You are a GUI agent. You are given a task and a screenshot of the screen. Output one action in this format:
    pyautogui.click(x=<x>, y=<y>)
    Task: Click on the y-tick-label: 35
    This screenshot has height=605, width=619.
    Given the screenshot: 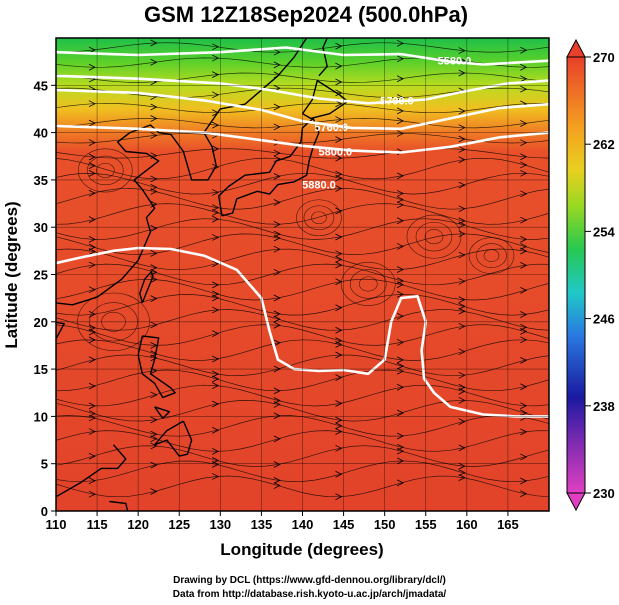 What is the action you would take?
    pyautogui.click(x=41, y=180)
    